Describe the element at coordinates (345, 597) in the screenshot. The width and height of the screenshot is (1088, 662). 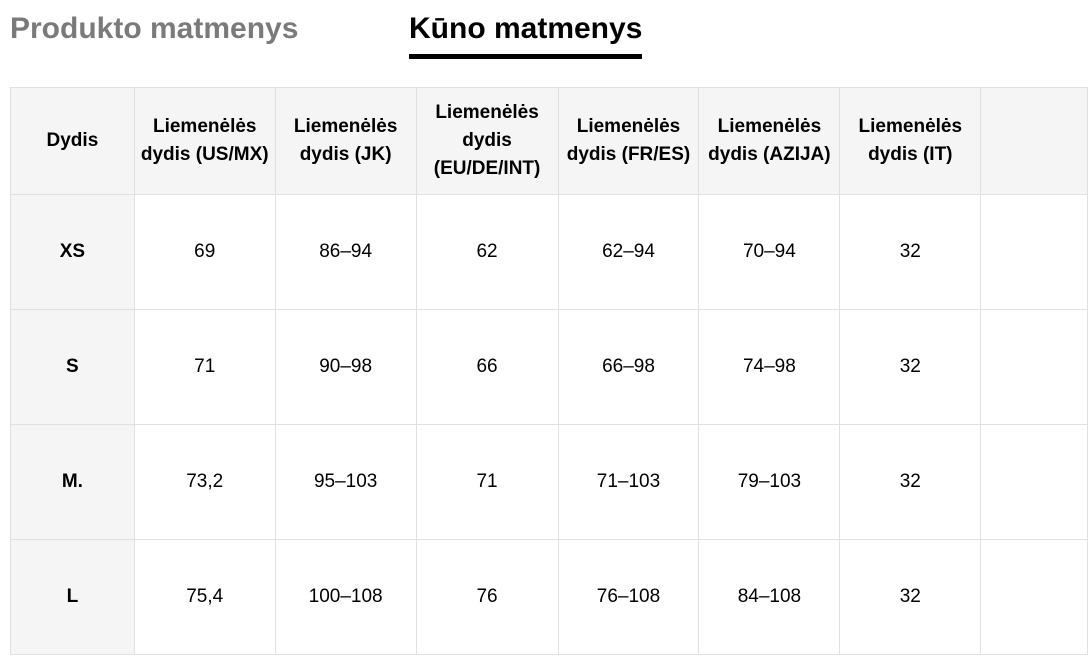
I see `table-cell: 100–108` at that location.